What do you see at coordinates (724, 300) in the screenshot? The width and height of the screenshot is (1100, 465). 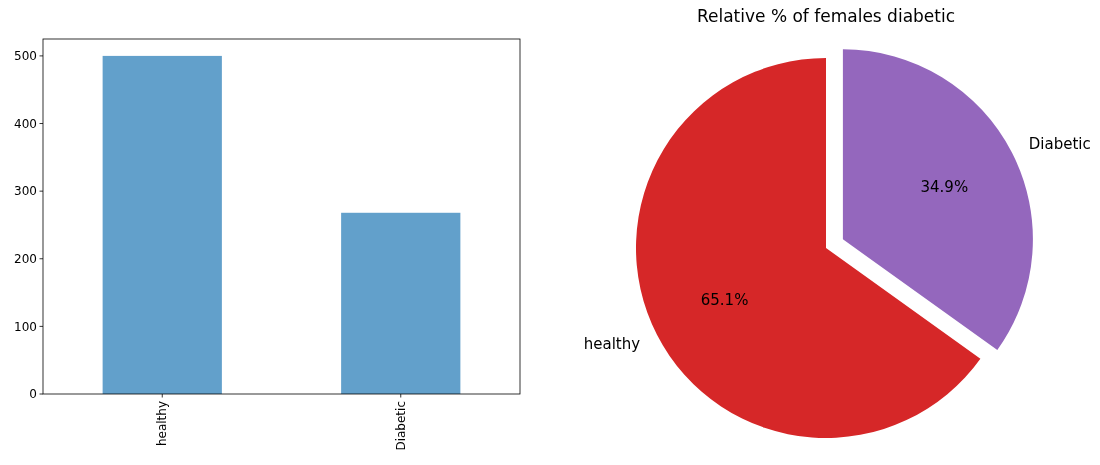 I see `data-label: 65.1%` at bounding box center [724, 300].